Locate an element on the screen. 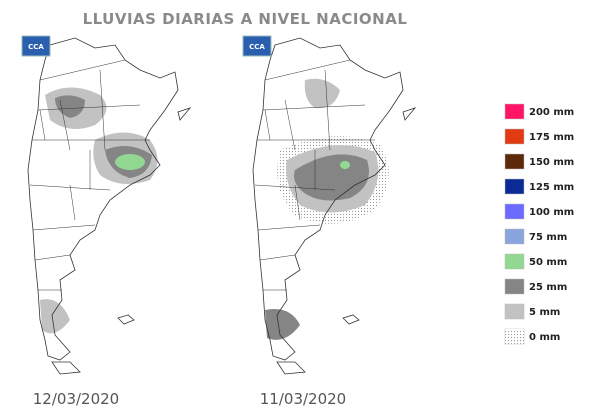 The height and width of the screenshot is (416, 589). legend-label: 5 mm is located at coordinates (544, 312).